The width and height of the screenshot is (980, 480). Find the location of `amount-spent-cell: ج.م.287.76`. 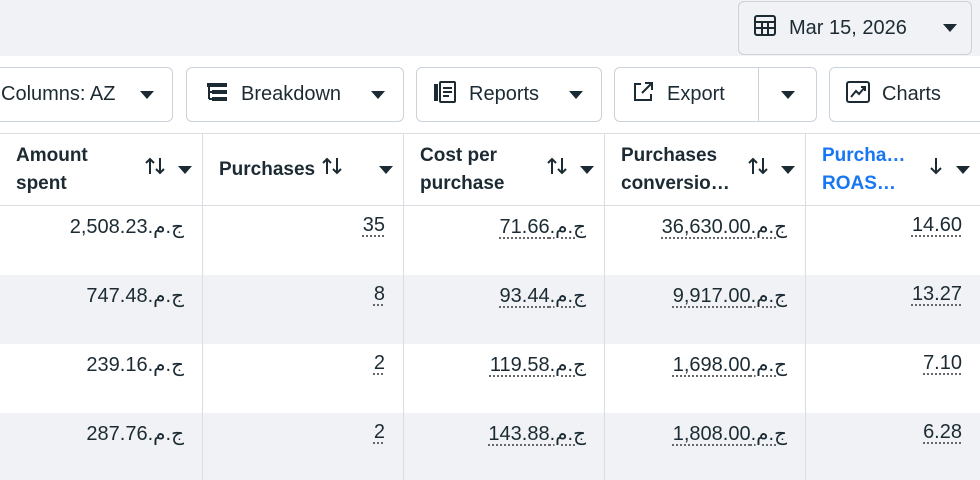

amount-spent-cell: ج.م.287.76 is located at coordinates (101, 446).